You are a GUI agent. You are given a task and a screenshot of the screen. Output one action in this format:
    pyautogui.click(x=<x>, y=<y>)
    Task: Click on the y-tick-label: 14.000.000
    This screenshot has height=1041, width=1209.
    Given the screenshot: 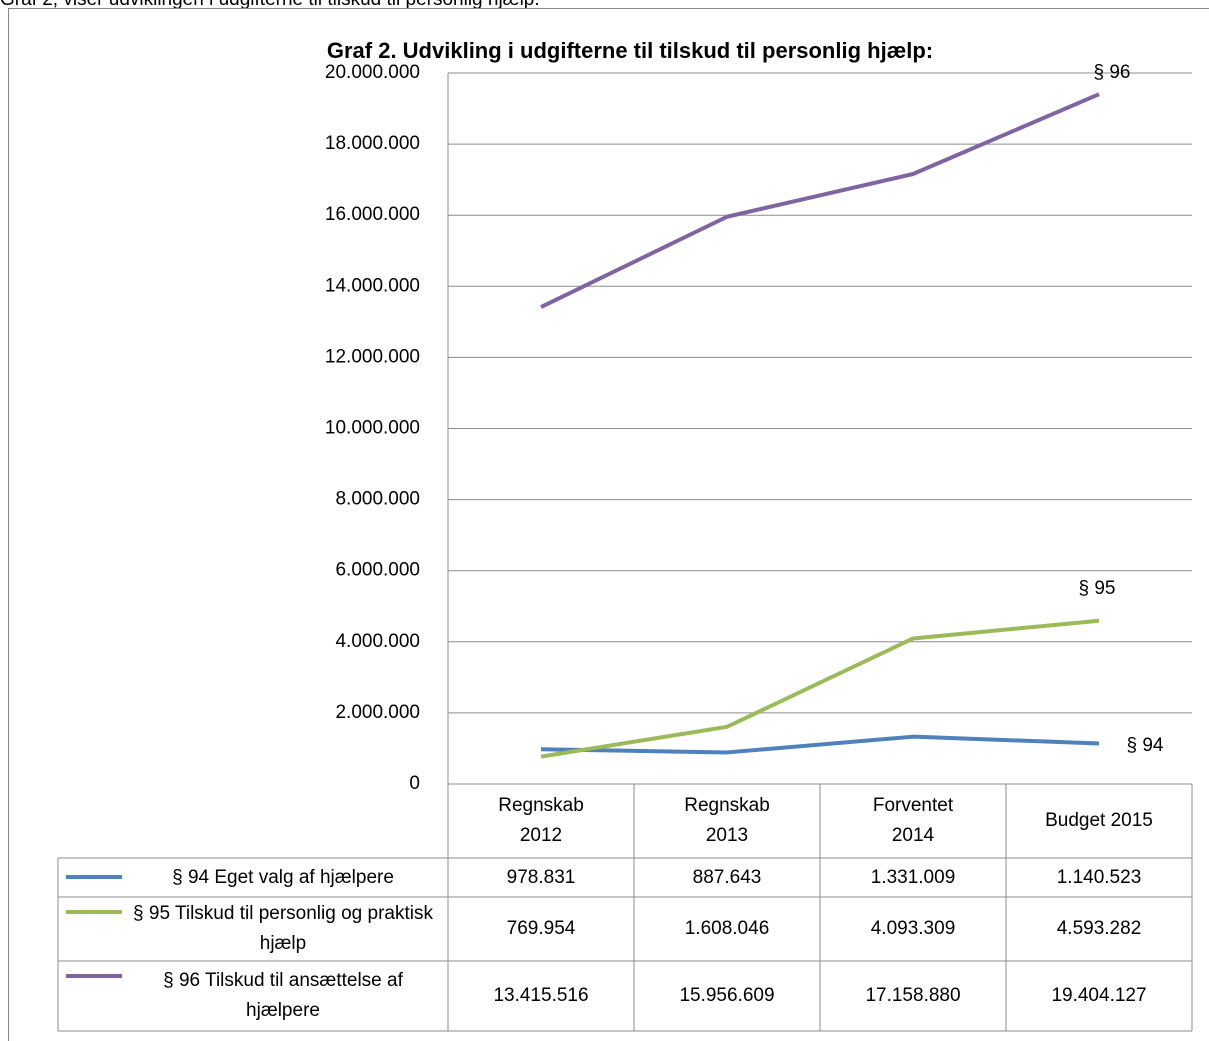 What is the action you would take?
    pyautogui.click(x=372, y=285)
    